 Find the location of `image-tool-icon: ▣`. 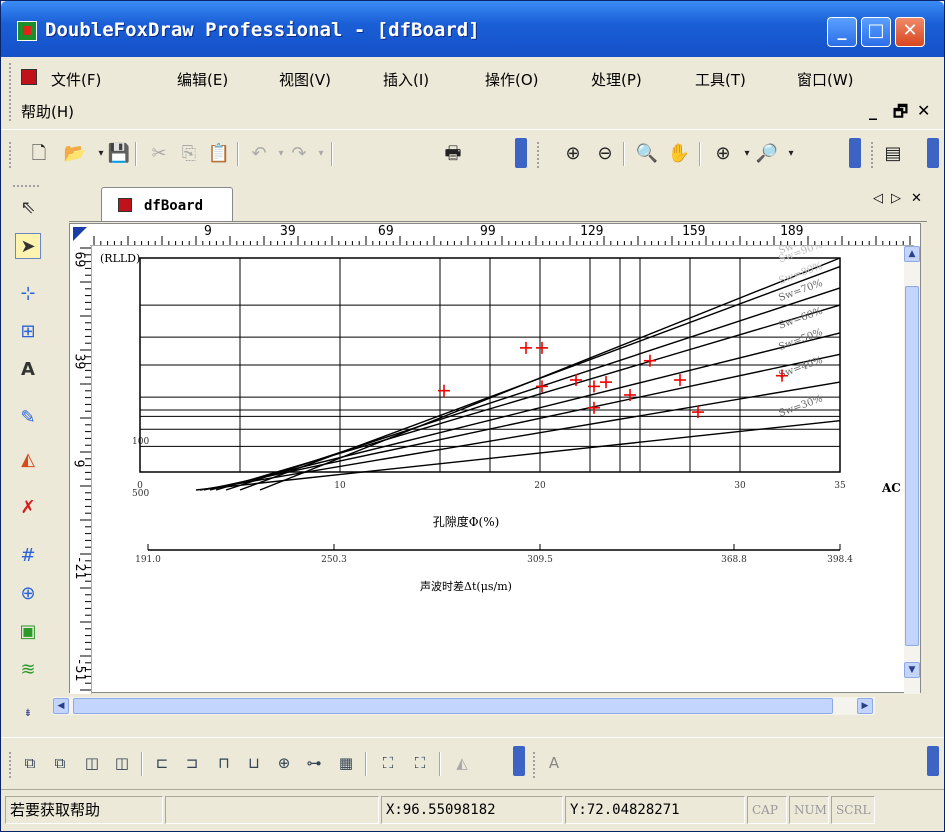

image-tool-icon: ▣ is located at coordinates (28, 631).